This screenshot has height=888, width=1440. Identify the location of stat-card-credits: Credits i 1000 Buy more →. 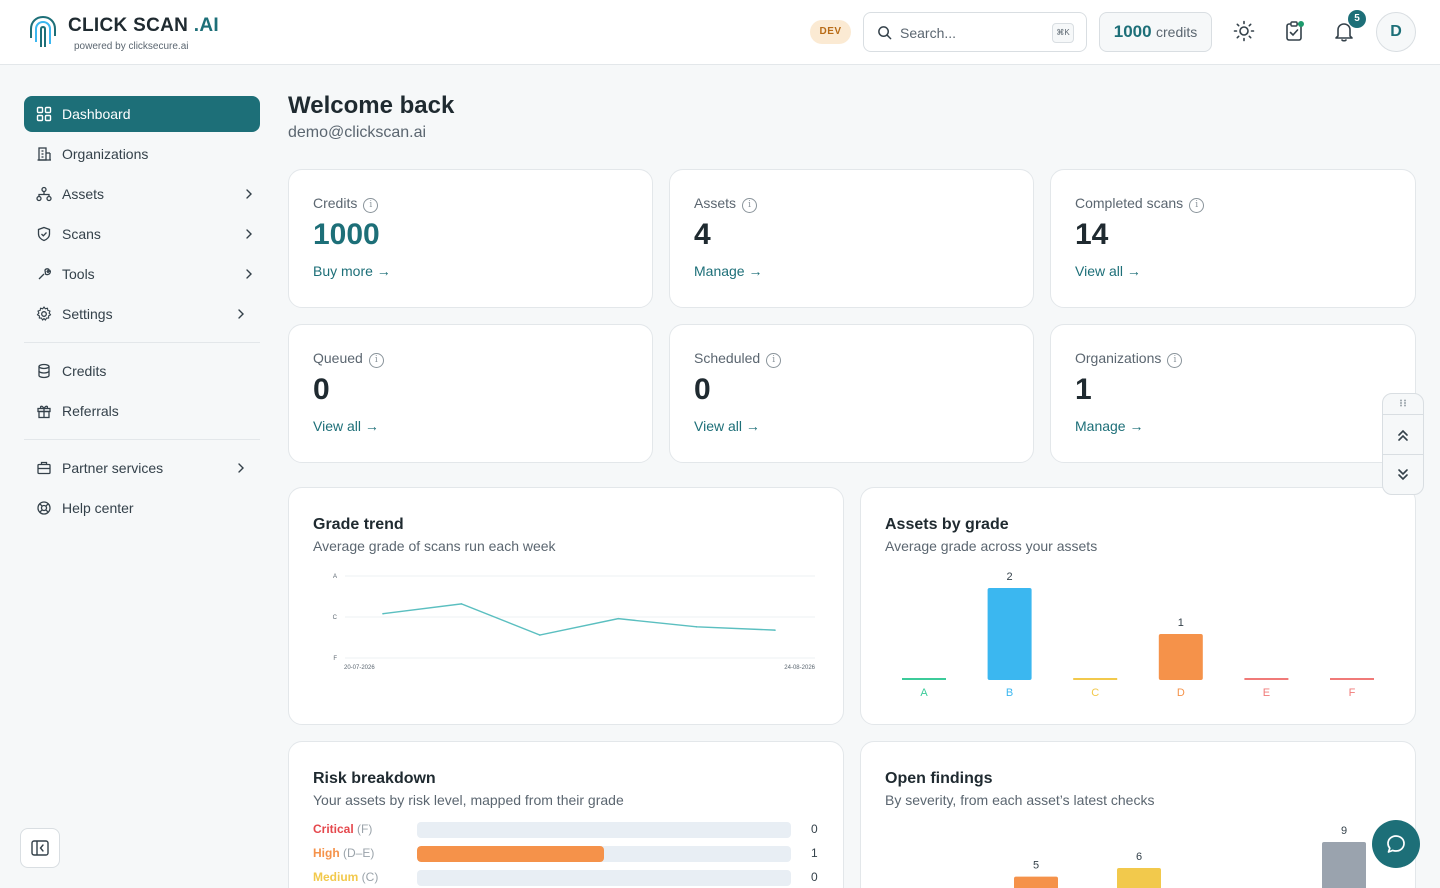
(470, 238).